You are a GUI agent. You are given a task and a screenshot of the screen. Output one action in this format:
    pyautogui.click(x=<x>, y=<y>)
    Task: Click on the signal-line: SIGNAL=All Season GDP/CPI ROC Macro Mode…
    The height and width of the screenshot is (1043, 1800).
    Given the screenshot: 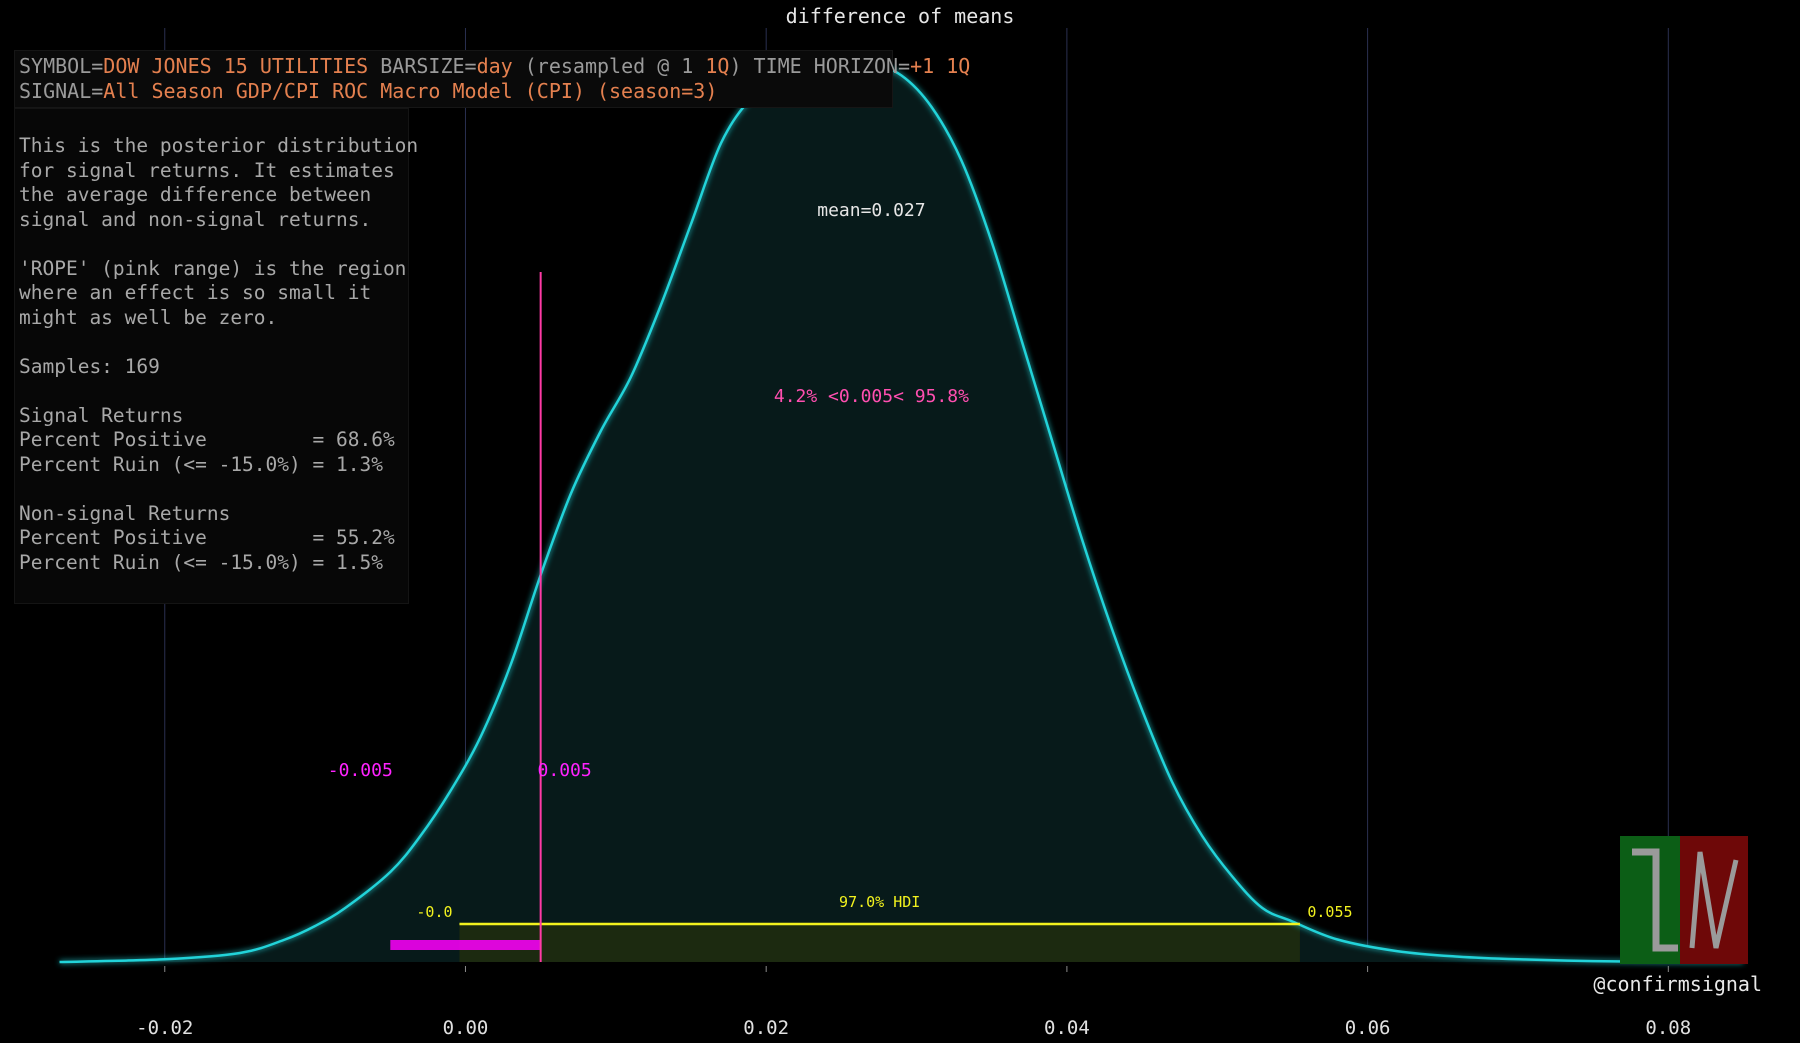 What is the action you would take?
    pyautogui.click(x=368, y=91)
    